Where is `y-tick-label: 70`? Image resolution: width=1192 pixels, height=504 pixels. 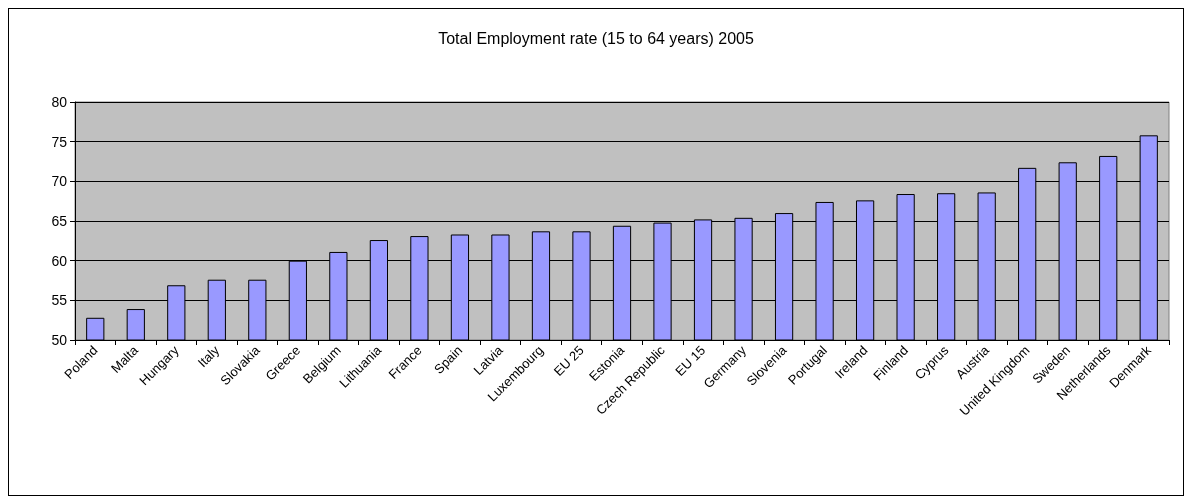 y-tick-label: 70 is located at coordinates (59, 181).